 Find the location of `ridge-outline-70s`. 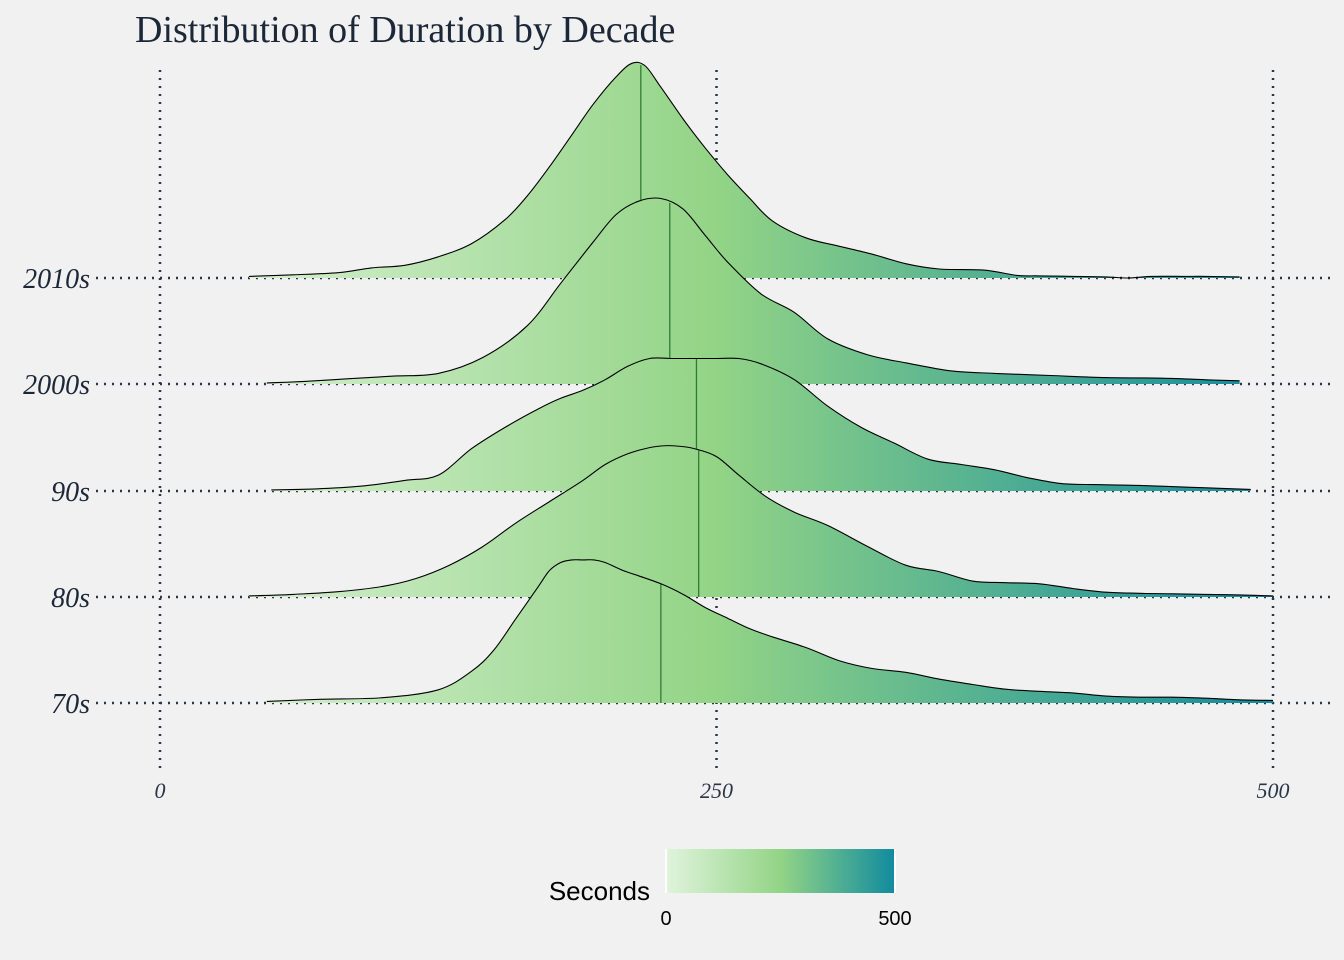

ridge-outline-70s is located at coordinates (770, 630).